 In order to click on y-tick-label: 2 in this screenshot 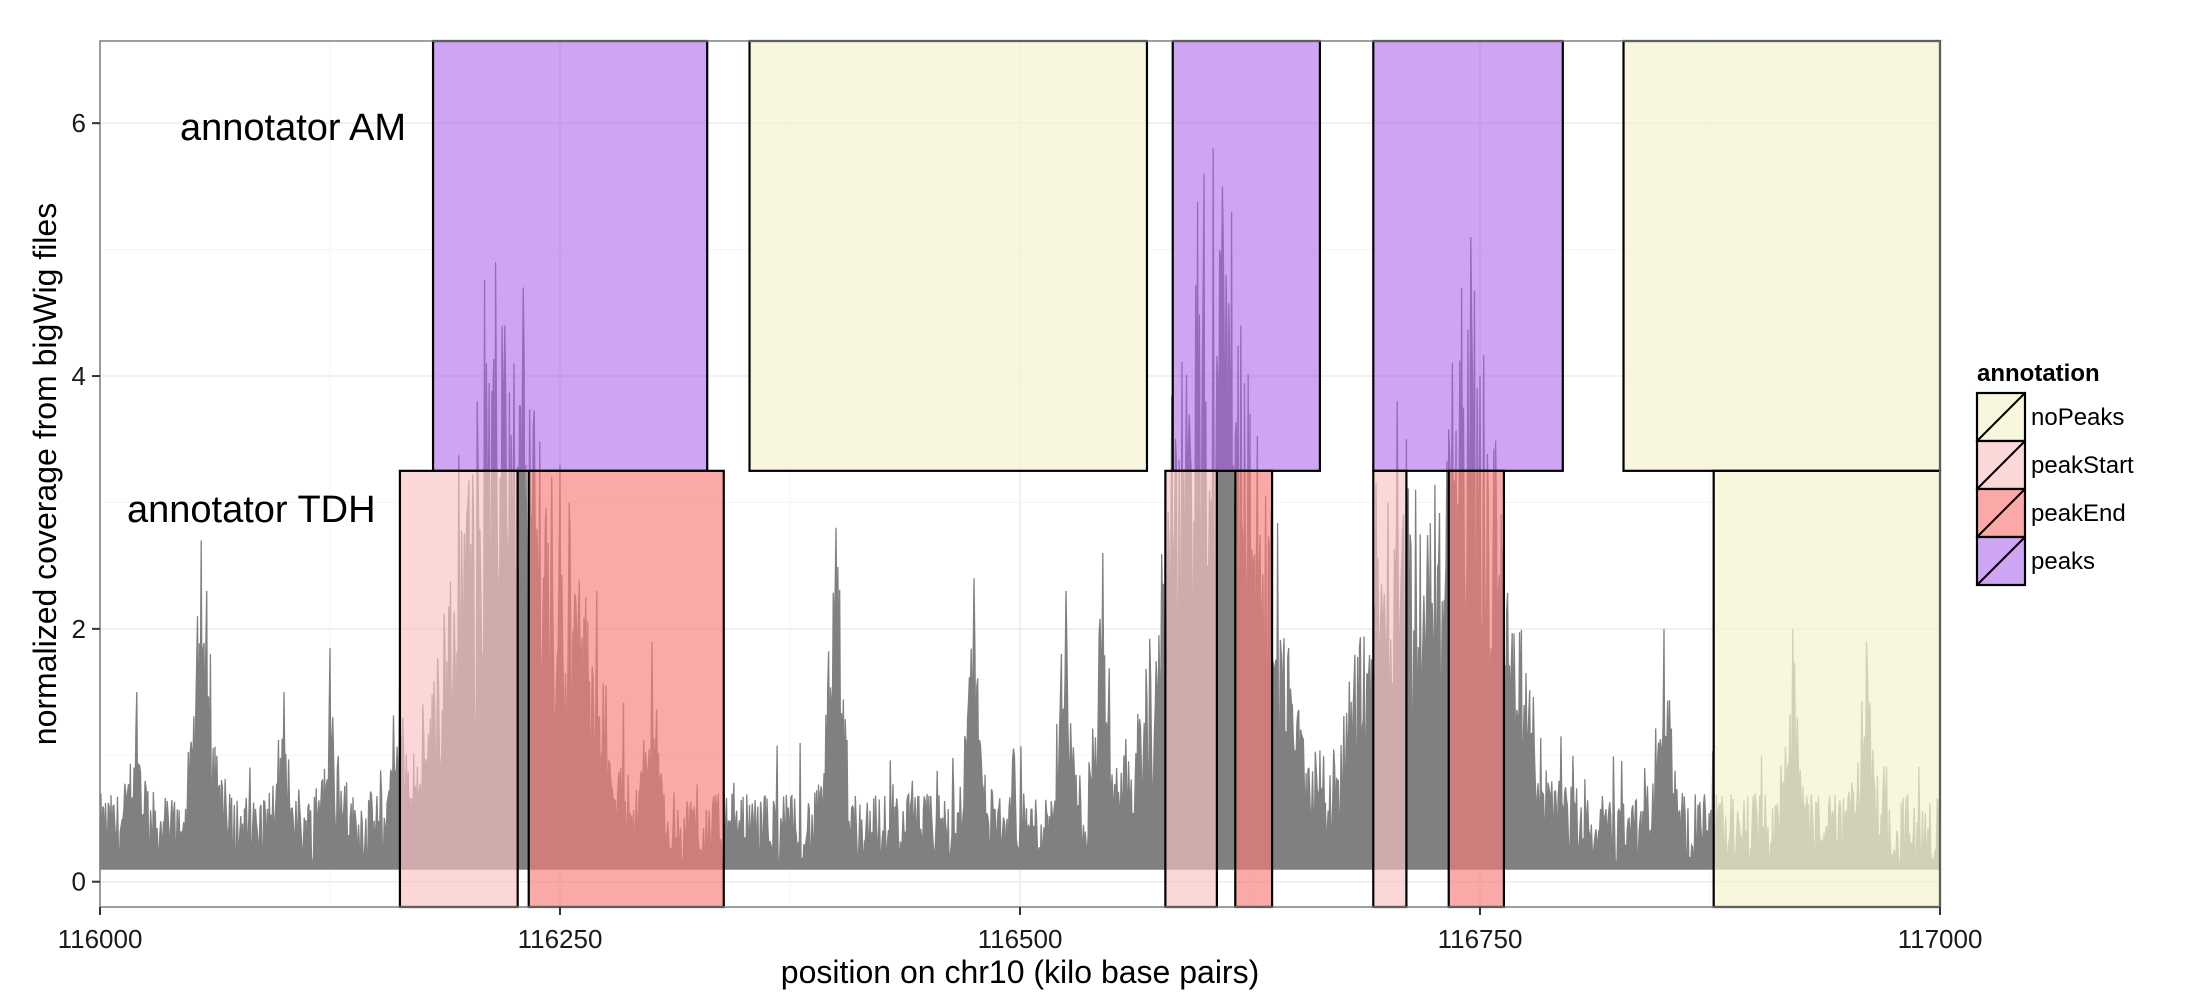, I will do `click(79, 629)`.